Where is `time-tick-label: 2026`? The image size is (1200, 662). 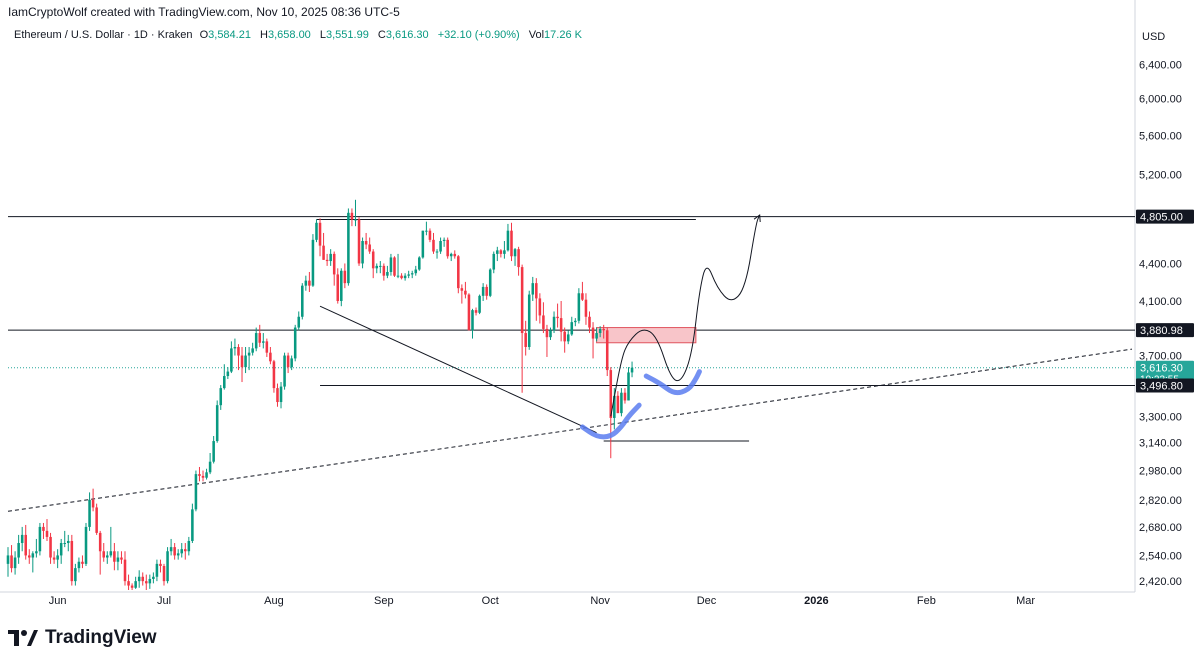 time-tick-label: 2026 is located at coordinates (816, 601).